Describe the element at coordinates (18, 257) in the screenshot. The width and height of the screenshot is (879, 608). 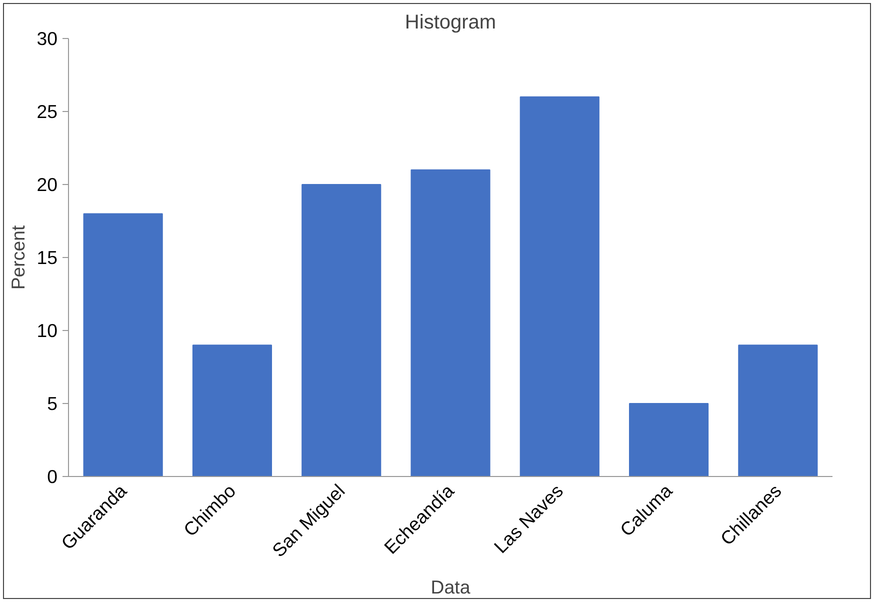
I see `y-axis-title: Percent` at that location.